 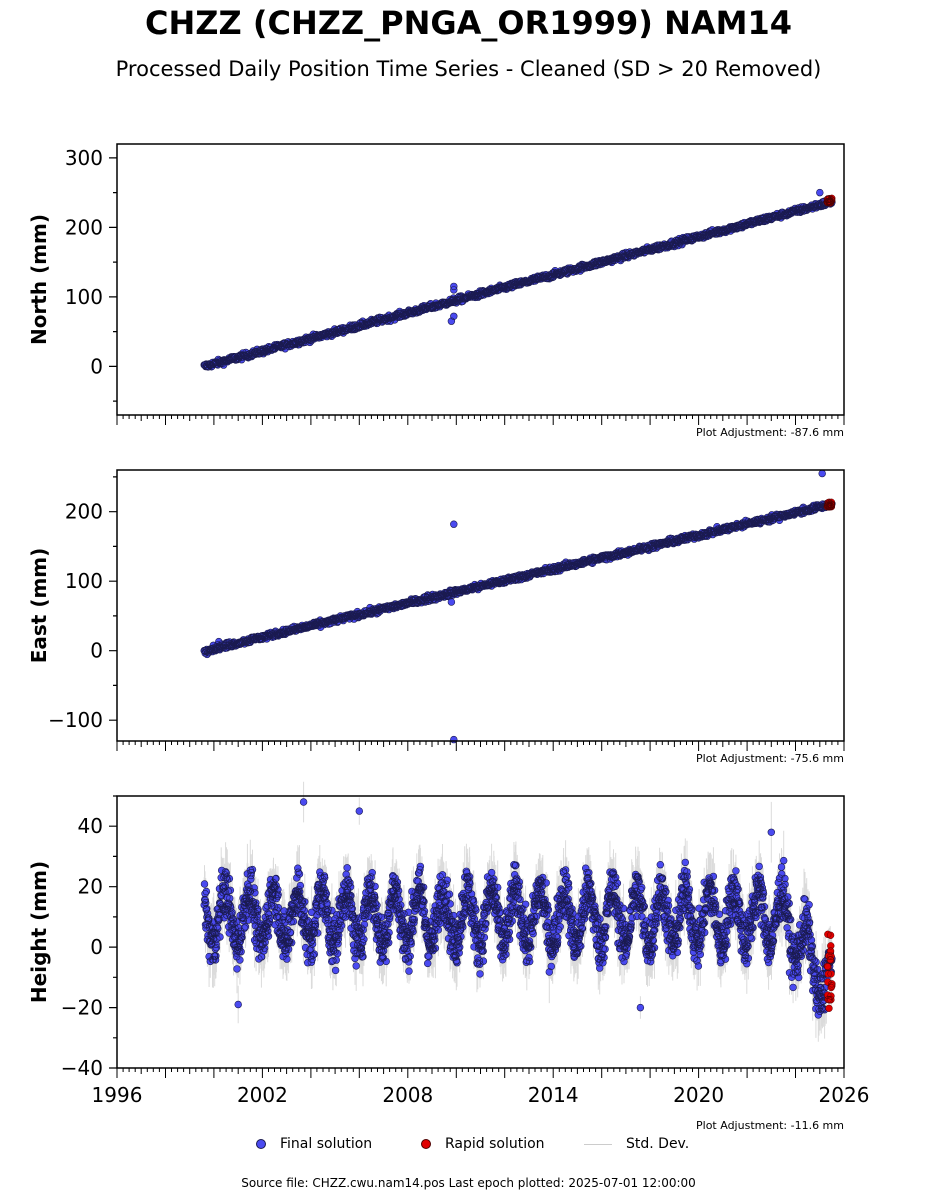 I want to click on legend-item-final: Final solution, so click(x=314, y=1144).